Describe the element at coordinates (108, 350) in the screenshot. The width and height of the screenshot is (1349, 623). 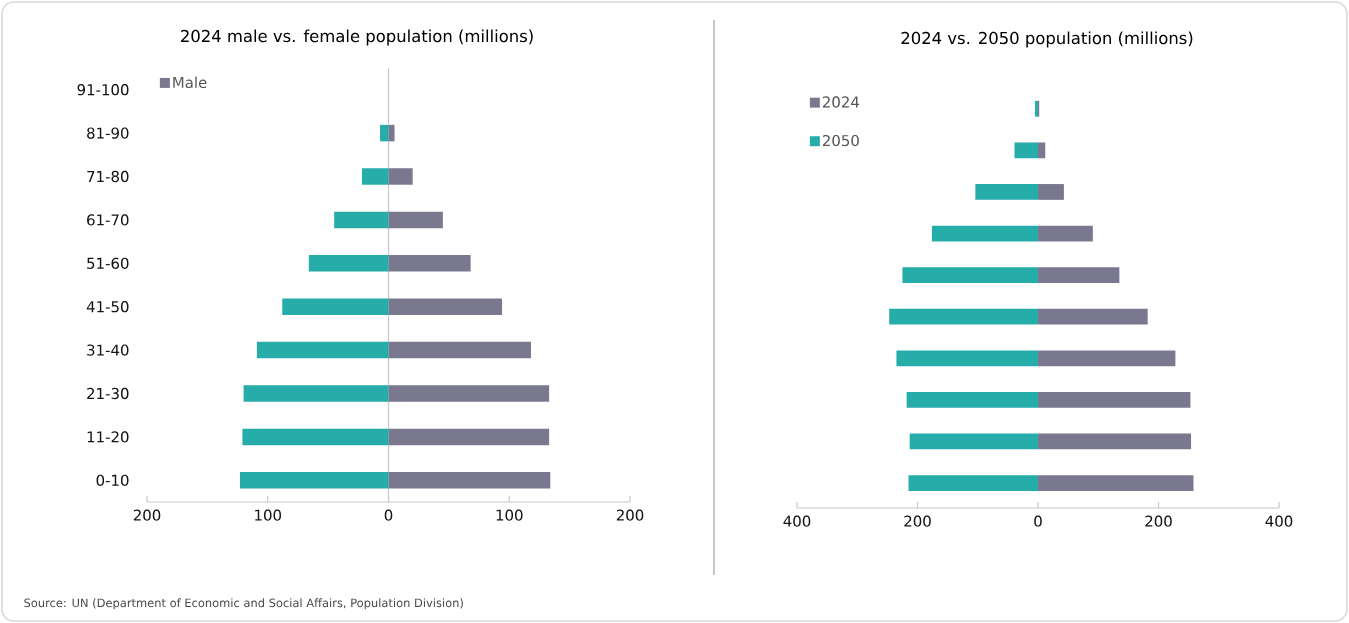
I see `y-tick-label: 31-40` at that location.